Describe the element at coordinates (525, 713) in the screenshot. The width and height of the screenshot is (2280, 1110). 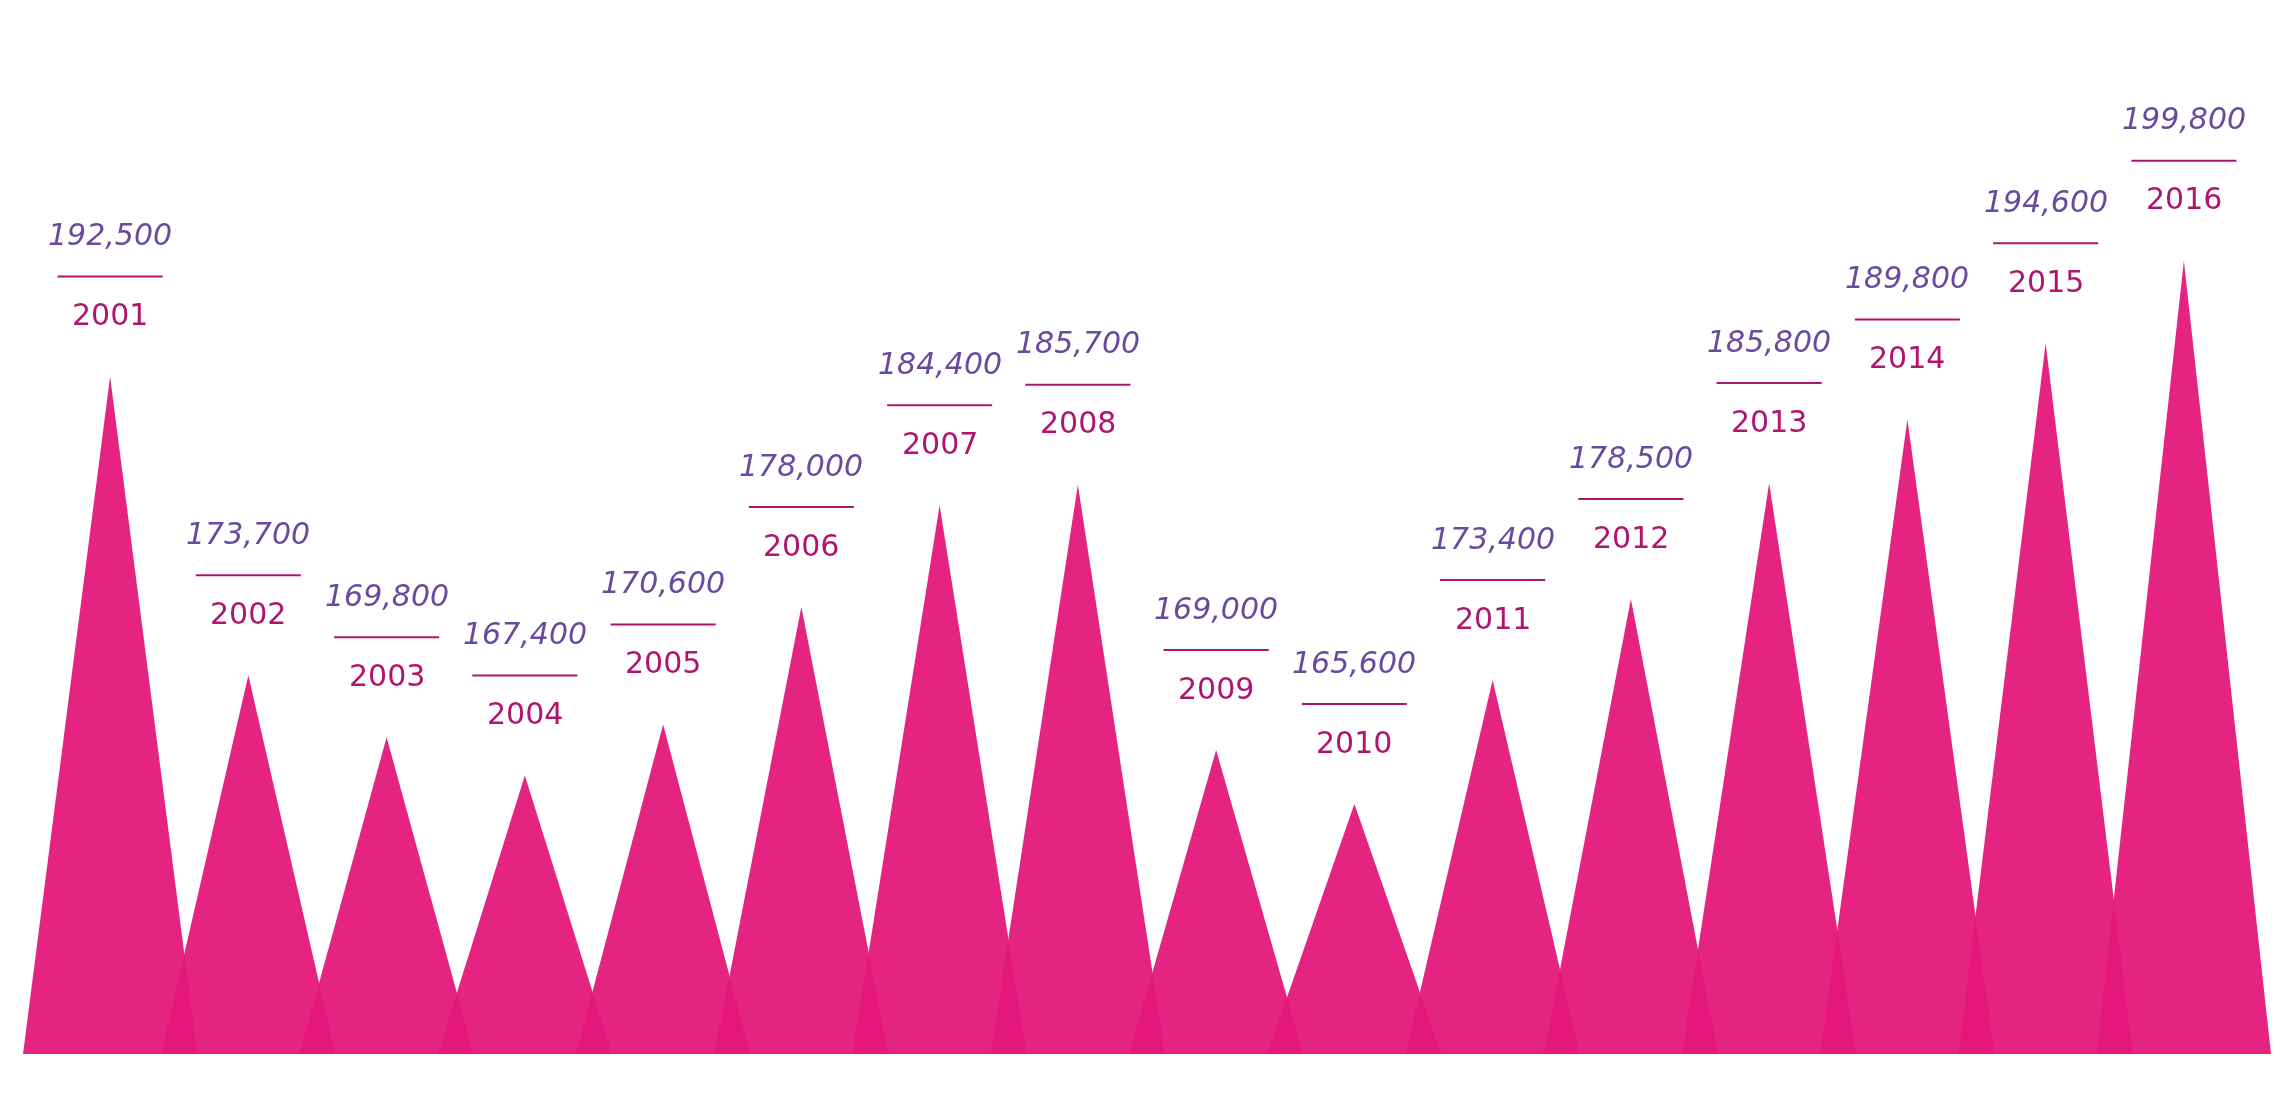
I see `category-label: 2004` at that location.